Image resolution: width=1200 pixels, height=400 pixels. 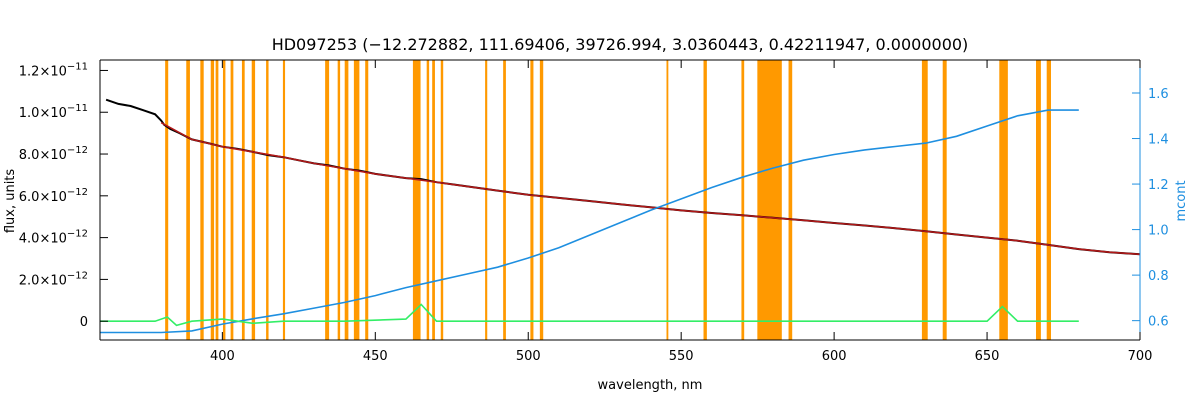 I want to click on series-residual, so click(x=589, y=315).